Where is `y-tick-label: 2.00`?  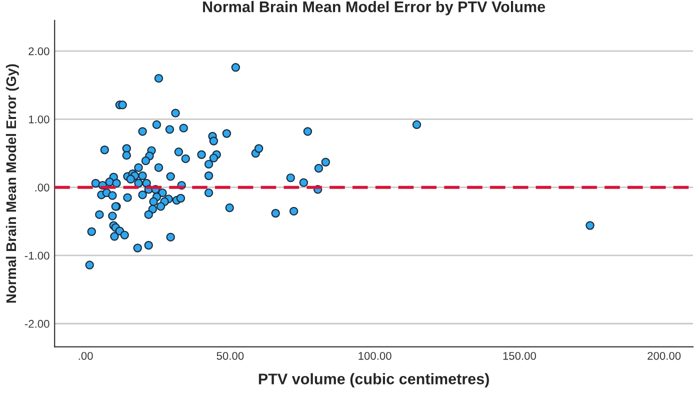 y-tick-label: 2.00 is located at coordinates (39, 51).